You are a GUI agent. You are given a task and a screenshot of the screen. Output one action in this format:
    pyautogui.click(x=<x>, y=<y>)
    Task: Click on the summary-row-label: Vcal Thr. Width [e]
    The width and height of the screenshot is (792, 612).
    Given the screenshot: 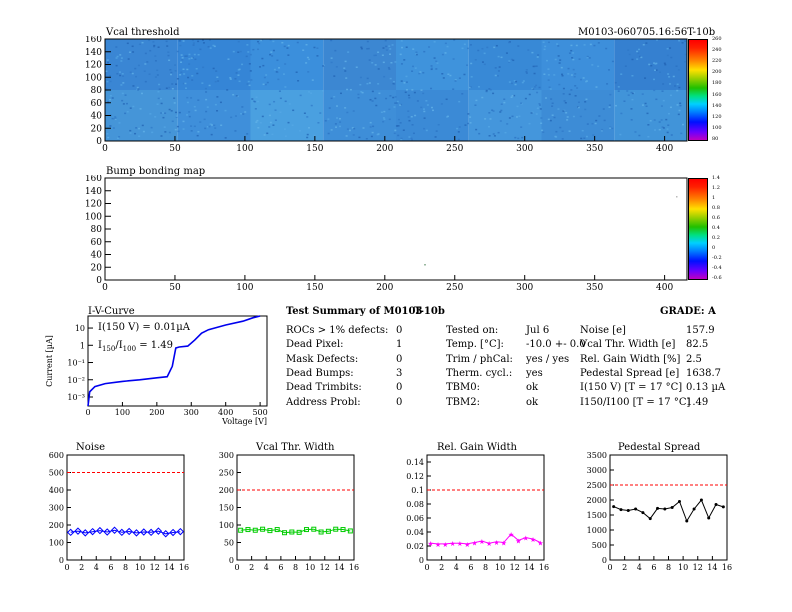 What is the action you would take?
    pyautogui.click(x=628, y=345)
    